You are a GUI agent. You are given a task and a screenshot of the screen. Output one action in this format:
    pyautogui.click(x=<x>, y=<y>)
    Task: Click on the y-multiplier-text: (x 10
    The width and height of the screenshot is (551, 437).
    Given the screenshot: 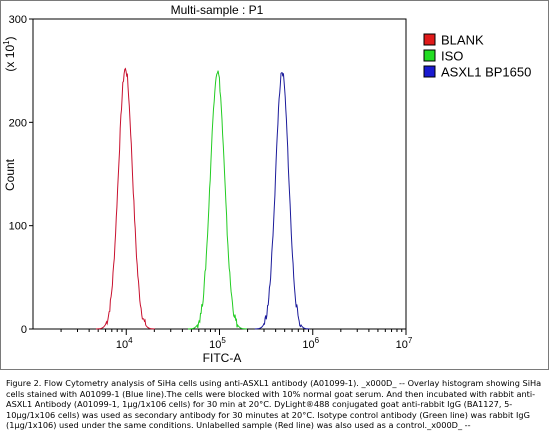 What is the action you would take?
    pyautogui.click(x=10, y=58)
    